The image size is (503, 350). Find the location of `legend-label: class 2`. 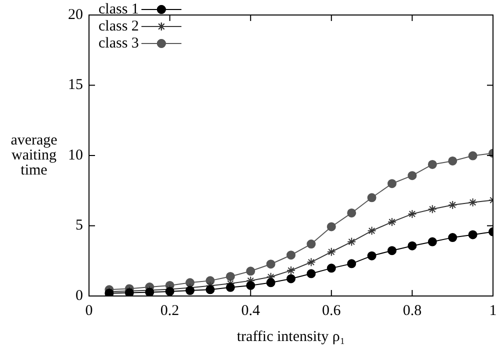

legend-label: class 2 is located at coordinates (118, 26).